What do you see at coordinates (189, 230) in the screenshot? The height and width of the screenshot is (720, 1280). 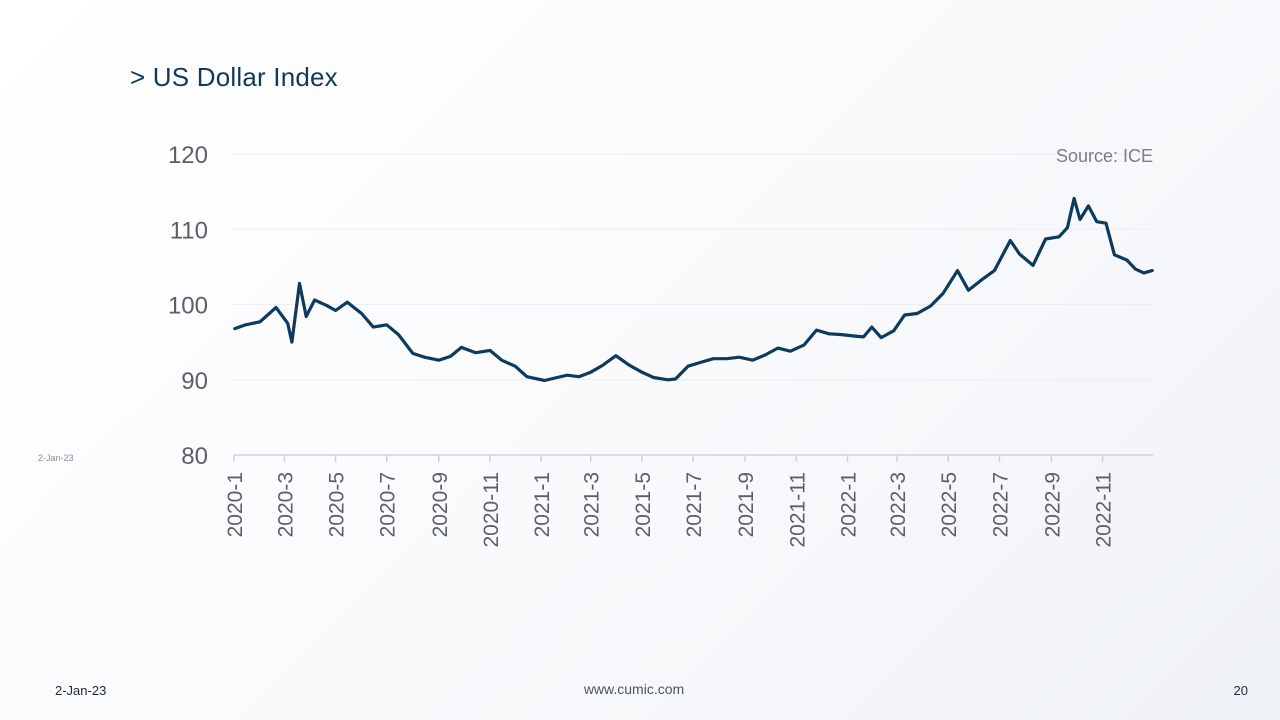 I see `y-tick-label: 110` at bounding box center [189, 230].